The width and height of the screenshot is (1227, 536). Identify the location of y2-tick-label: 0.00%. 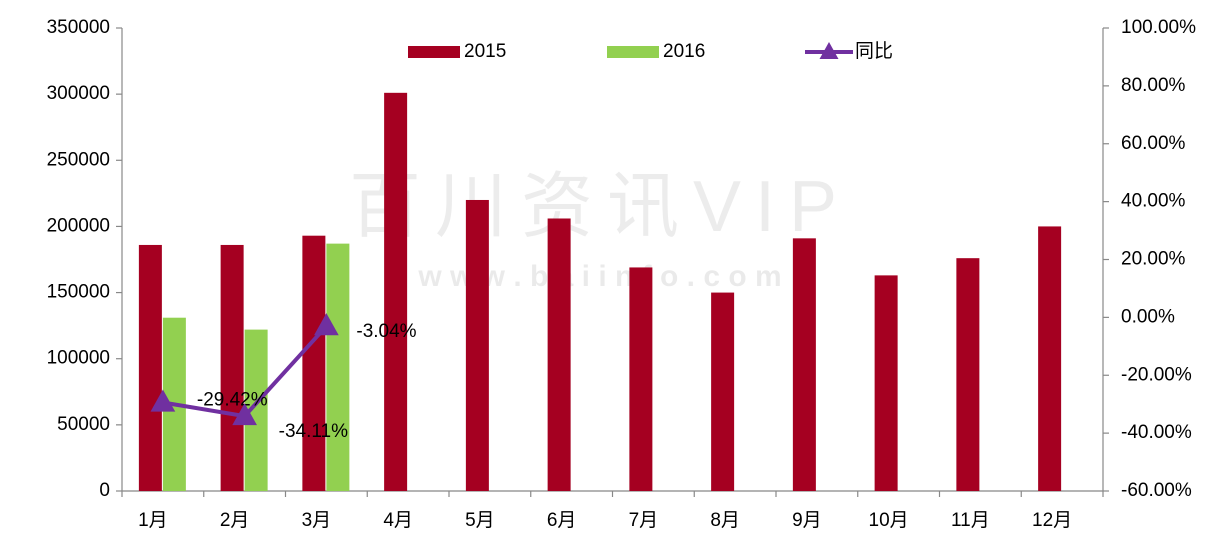
(1148, 316).